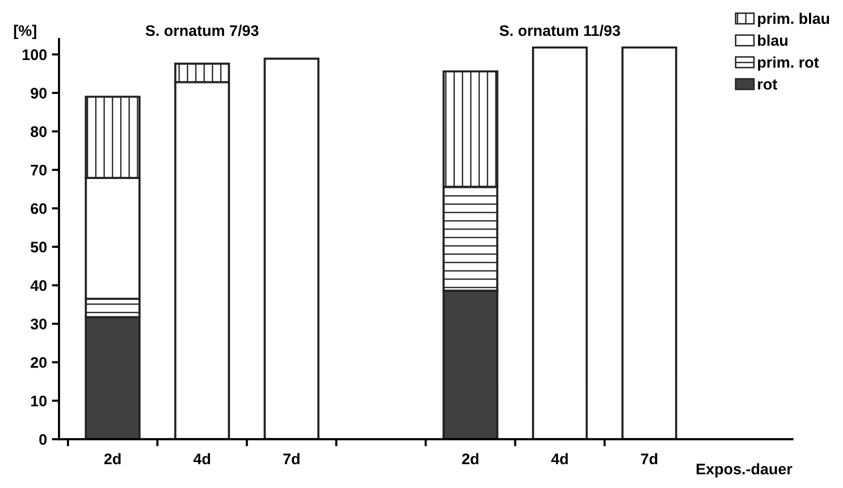  What do you see at coordinates (43, 439) in the screenshot?
I see `y-tick-label: 0` at bounding box center [43, 439].